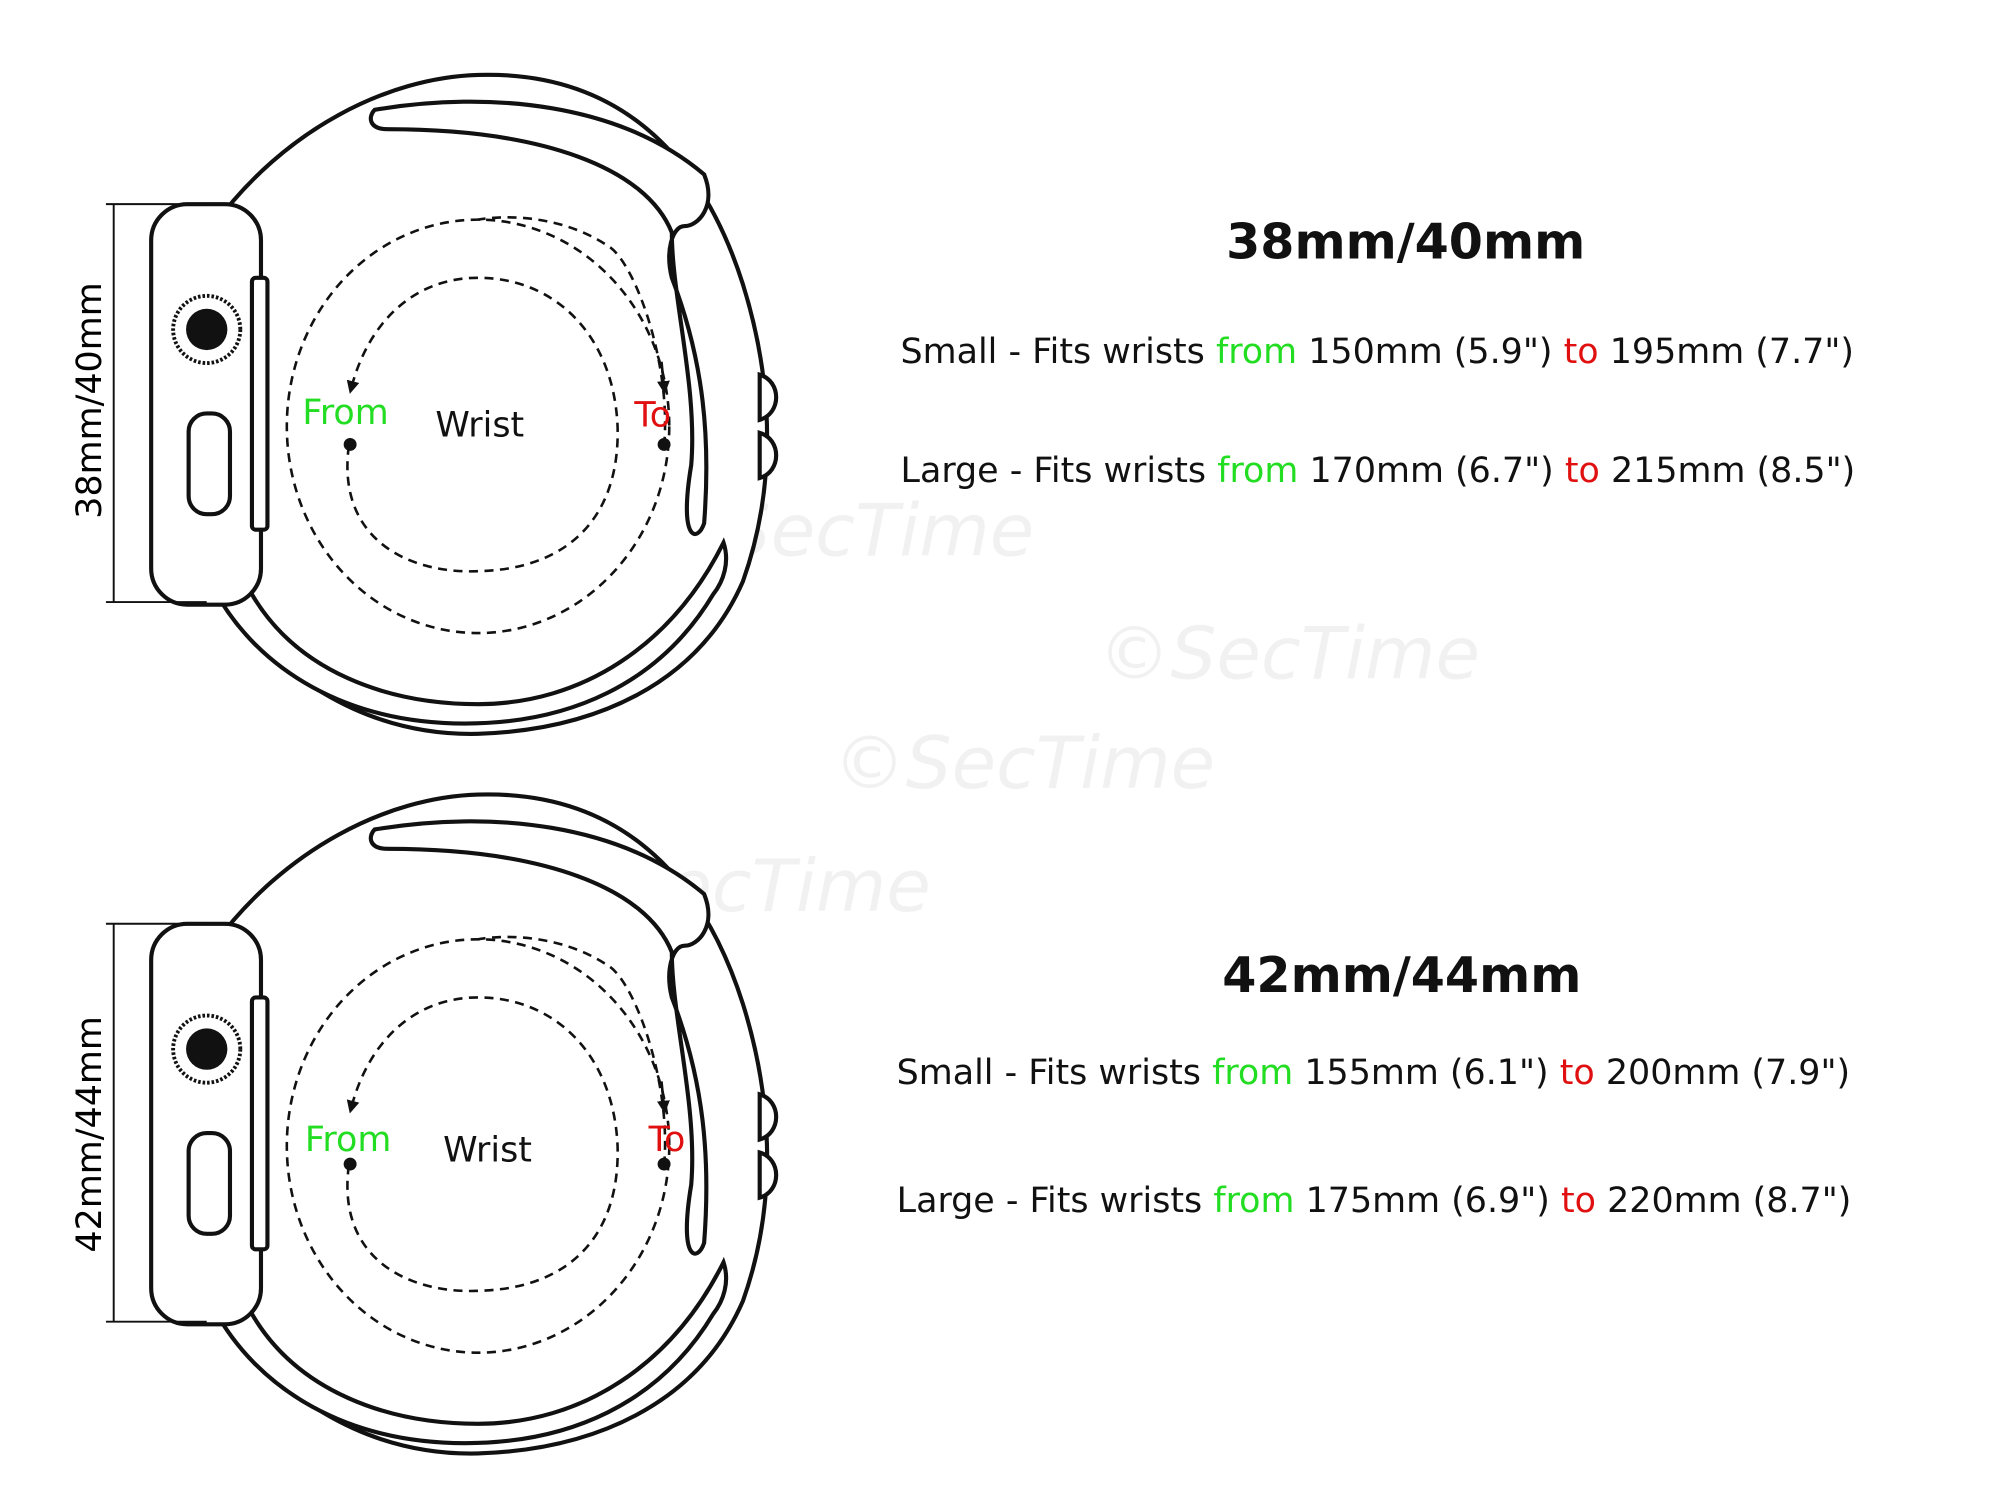  Describe the element at coordinates (90, 1134) in the screenshot. I see `case-size-label: 42mm/44mm` at that location.